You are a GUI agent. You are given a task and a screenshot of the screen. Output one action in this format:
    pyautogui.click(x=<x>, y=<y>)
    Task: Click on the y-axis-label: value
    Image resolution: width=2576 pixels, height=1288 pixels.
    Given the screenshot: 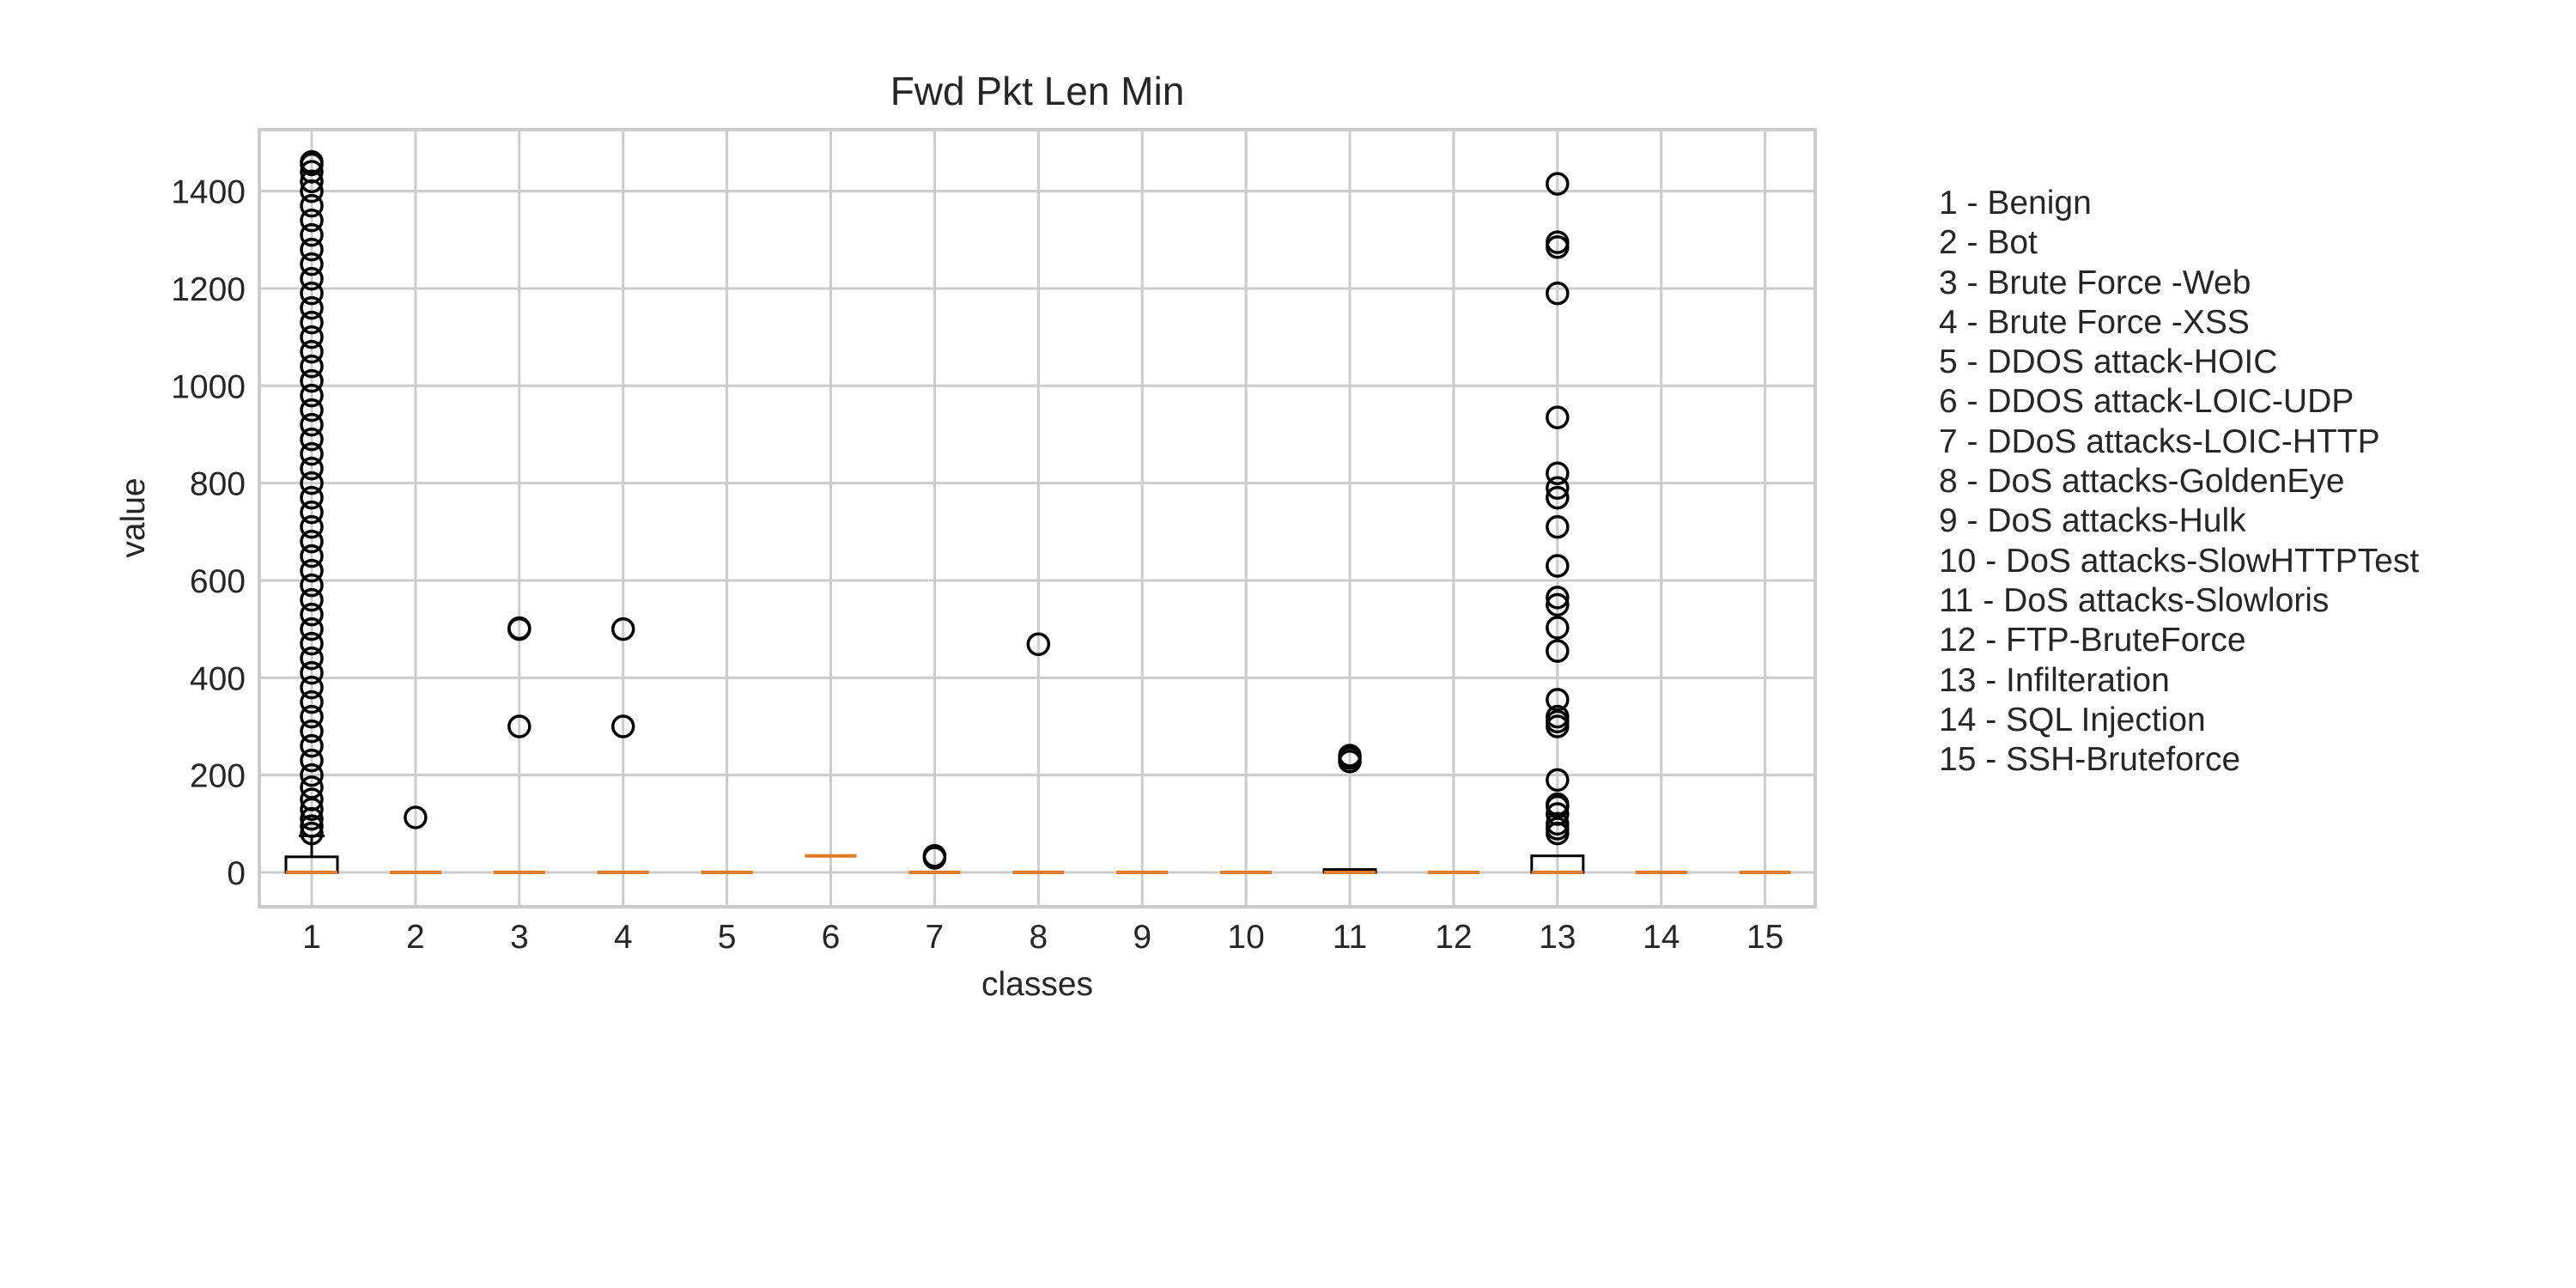 What is the action you would take?
    pyautogui.click(x=133, y=517)
    